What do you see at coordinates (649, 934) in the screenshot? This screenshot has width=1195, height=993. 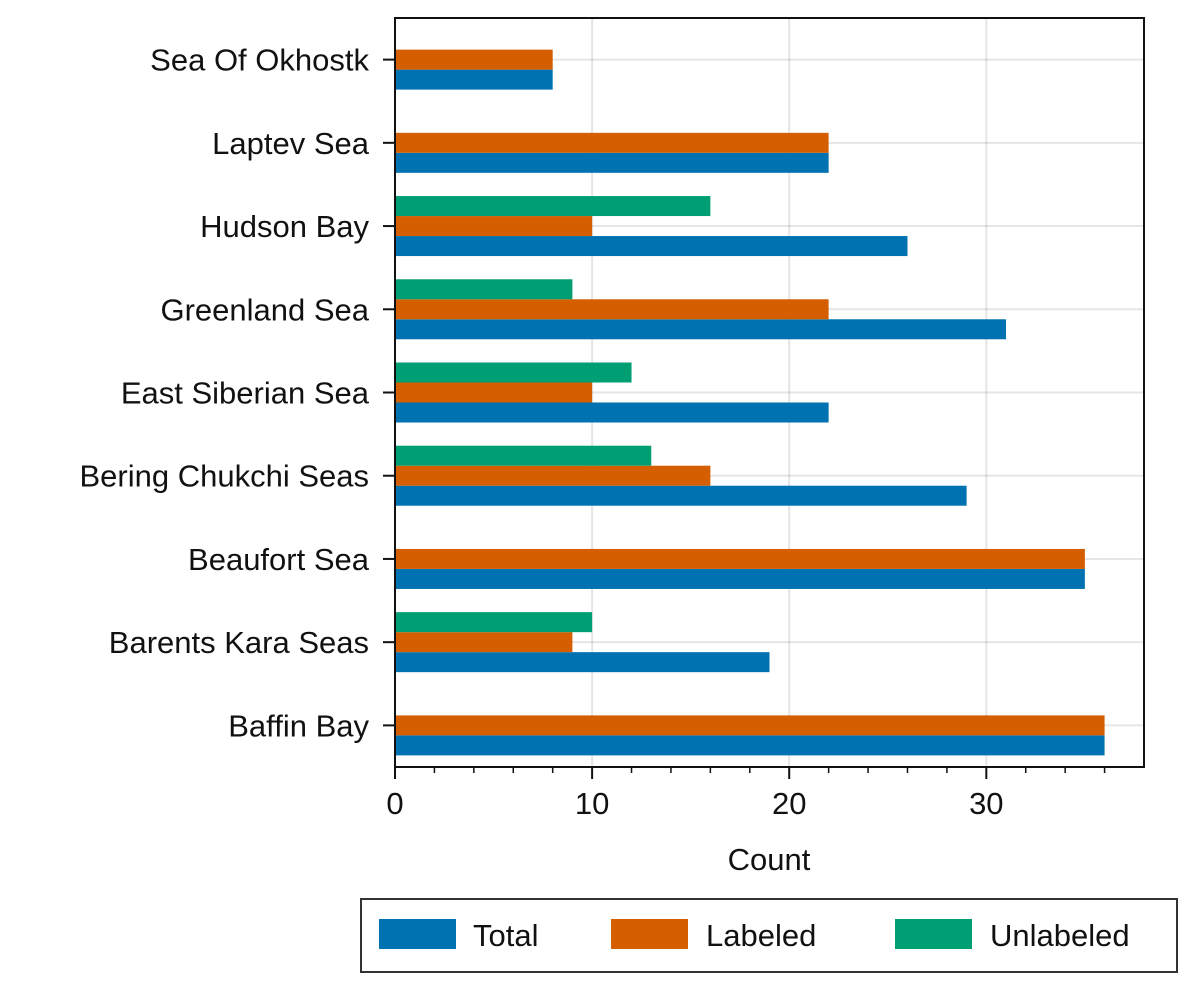 I see `legend-swatch-labeled` at bounding box center [649, 934].